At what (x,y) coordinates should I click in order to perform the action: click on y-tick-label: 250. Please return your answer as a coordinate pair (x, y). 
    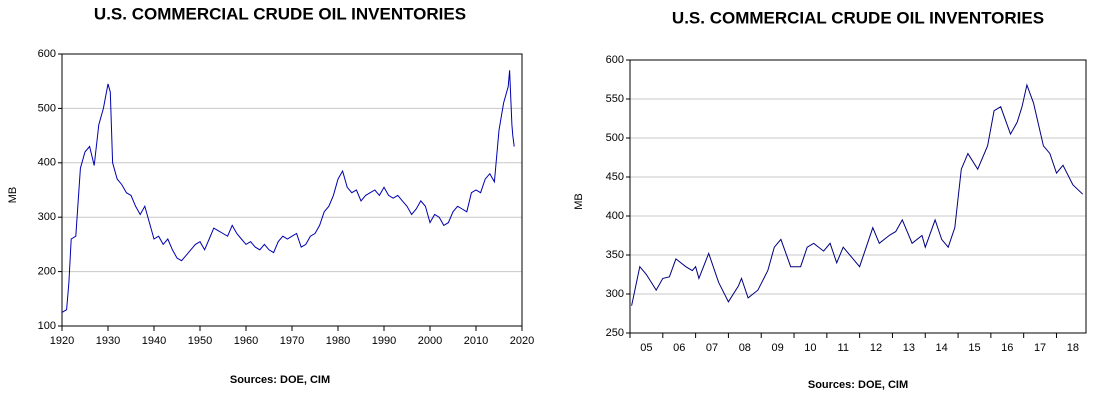
    Looking at the image, I should click on (615, 333).